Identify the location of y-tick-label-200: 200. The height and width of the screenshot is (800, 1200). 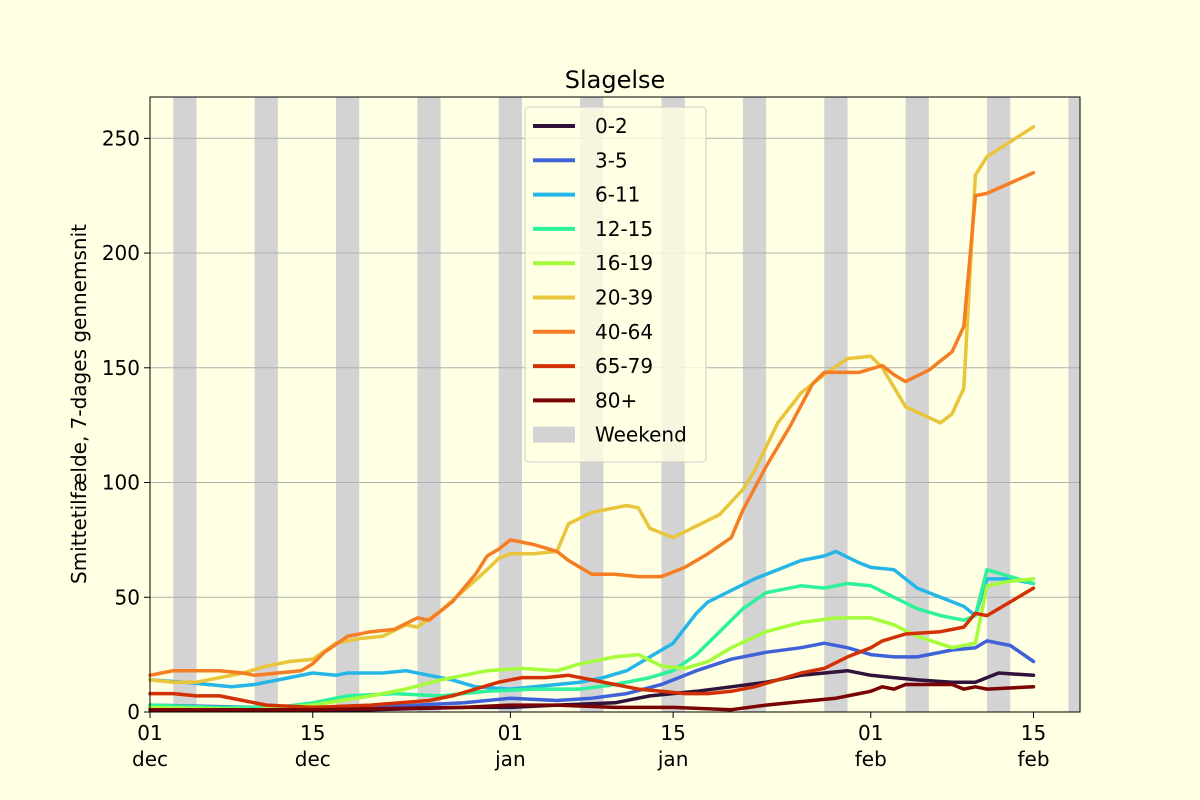
(121, 253).